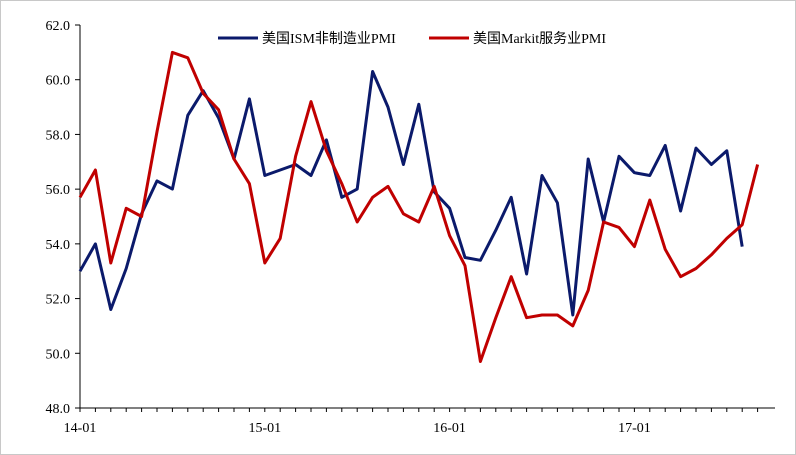 The height and width of the screenshot is (455, 796). What do you see at coordinates (634, 428) in the screenshot?
I see `x-tick-label: 17-01` at bounding box center [634, 428].